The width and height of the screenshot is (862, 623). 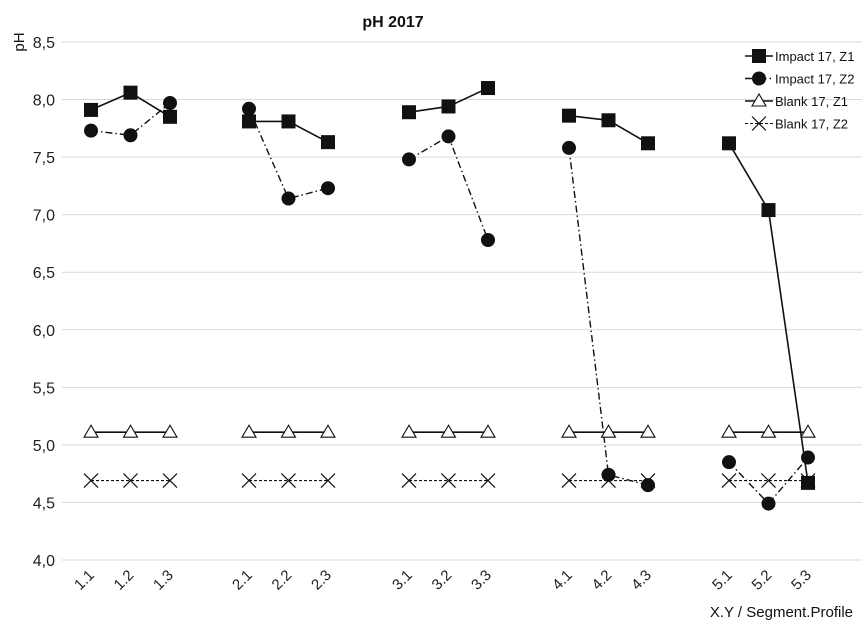 I want to click on y-tick-label: 8,0, so click(x=44, y=101).